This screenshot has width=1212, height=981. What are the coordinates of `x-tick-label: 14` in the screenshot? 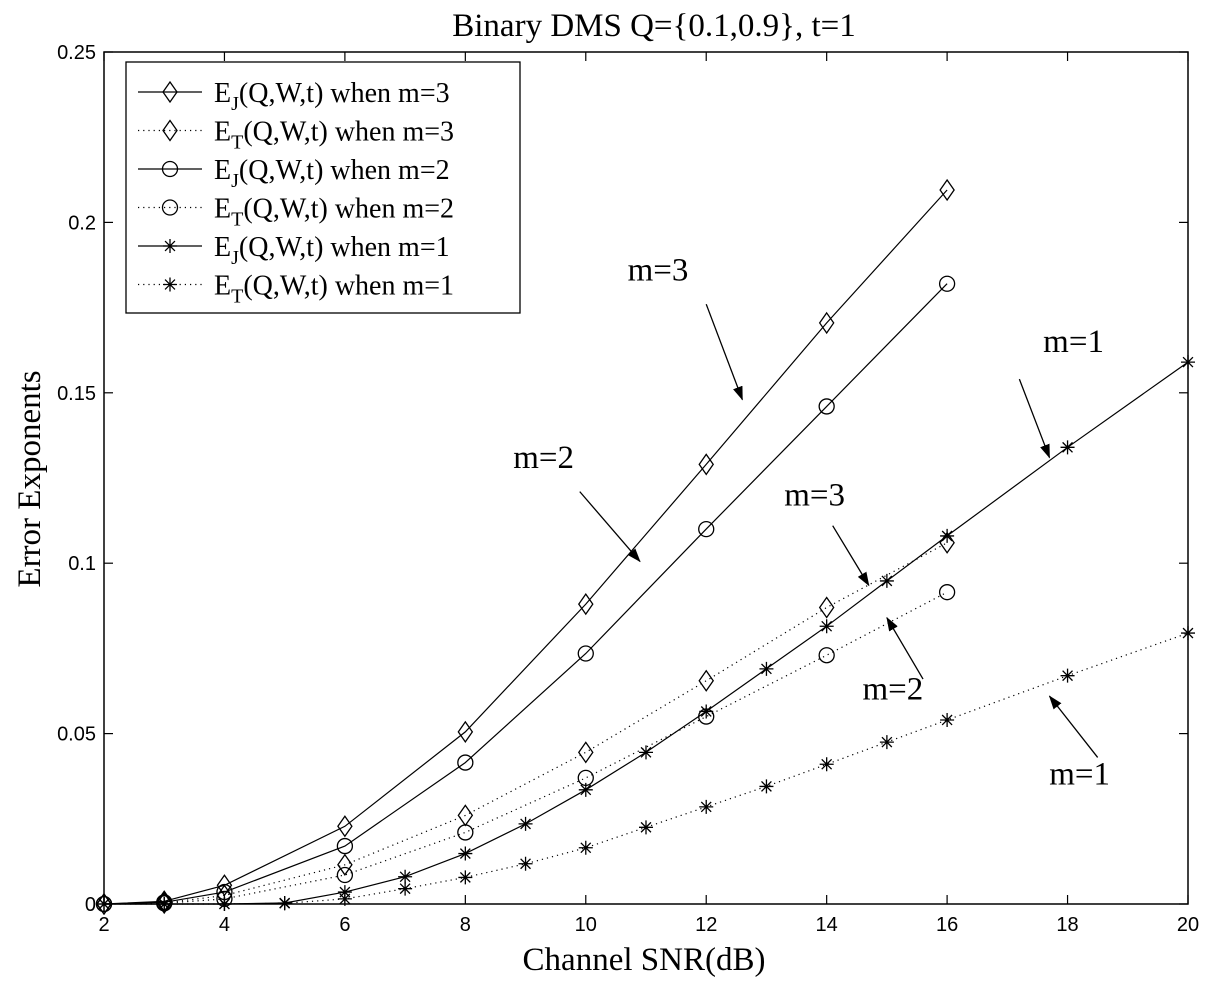 It's located at (827, 925).